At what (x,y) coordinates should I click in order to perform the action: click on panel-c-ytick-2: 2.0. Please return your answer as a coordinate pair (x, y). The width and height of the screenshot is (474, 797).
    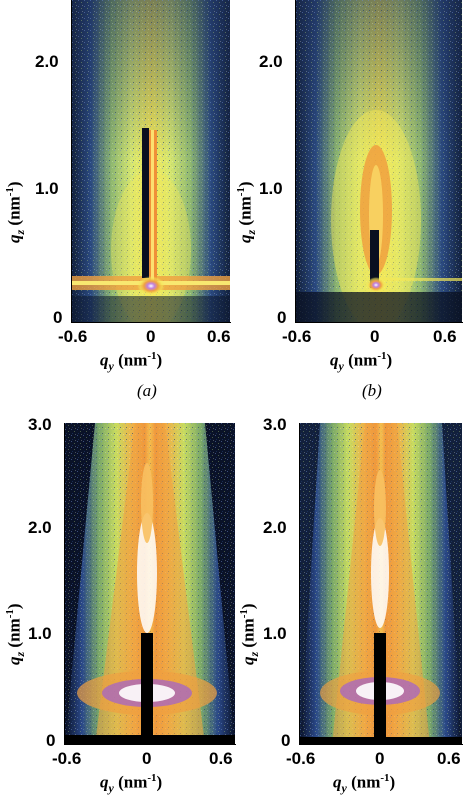
    Looking at the image, I should click on (40, 527).